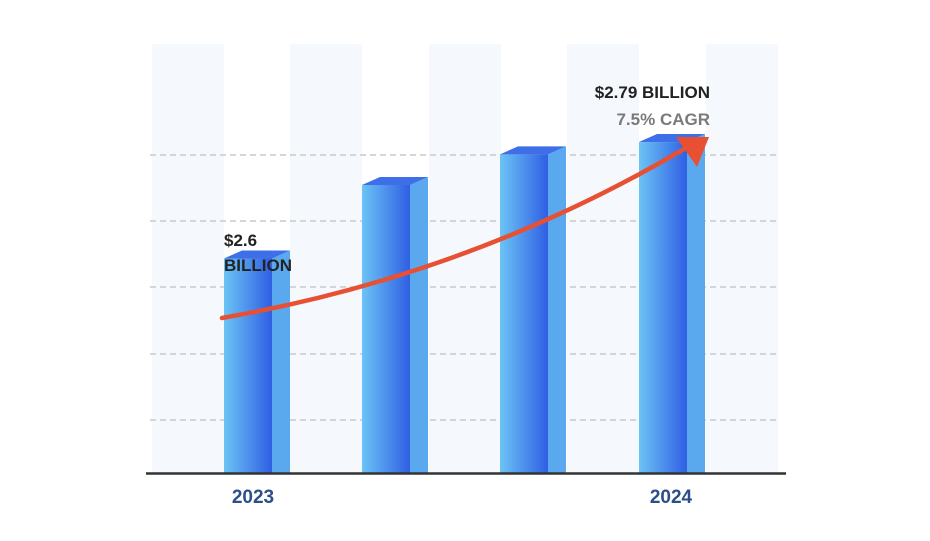 Image resolution: width=930 pixels, height=541 pixels. Describe the element at coordinates (253, 497) in the screenshot. I see `x-tick-label-2023: 2023` at that location.